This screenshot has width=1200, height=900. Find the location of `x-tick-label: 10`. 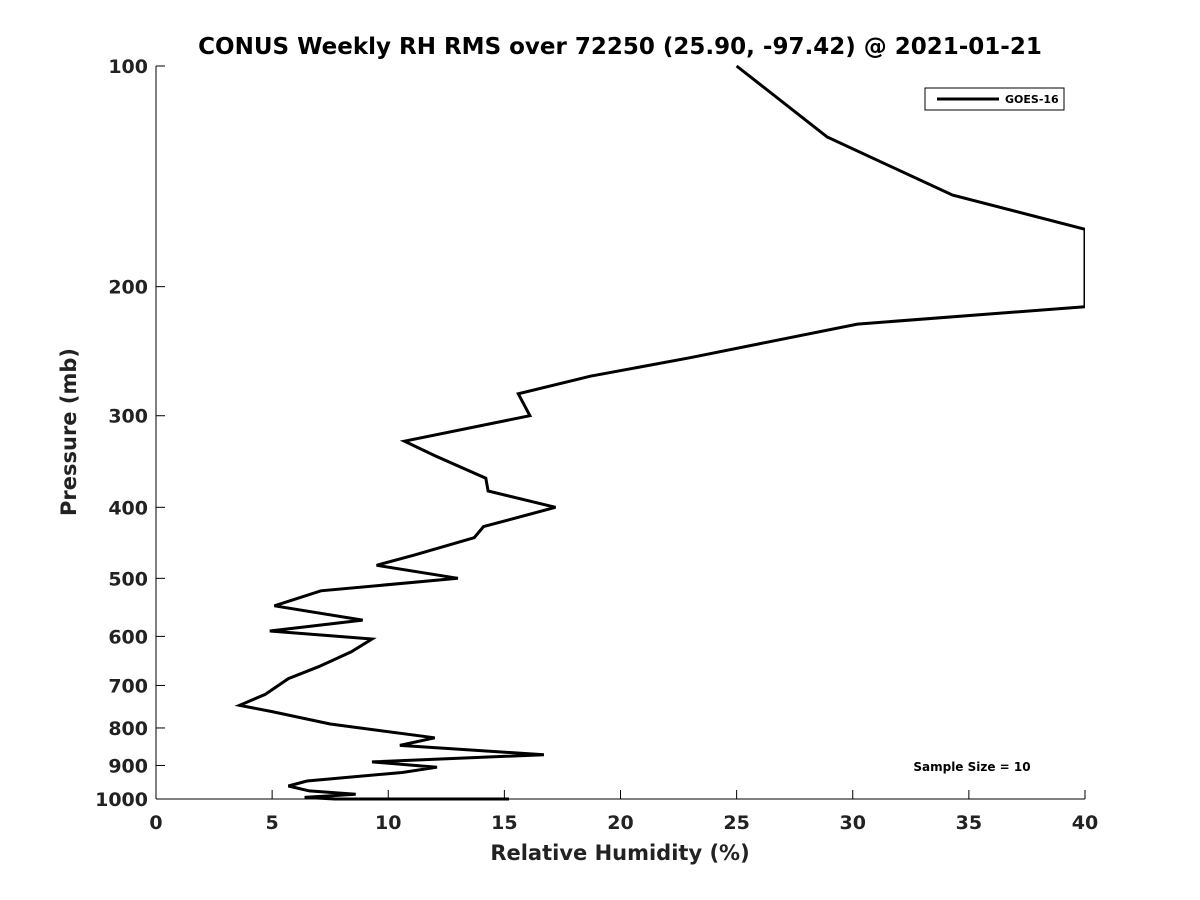

x-tick-label: 10 is located at coordinates (388, 823).